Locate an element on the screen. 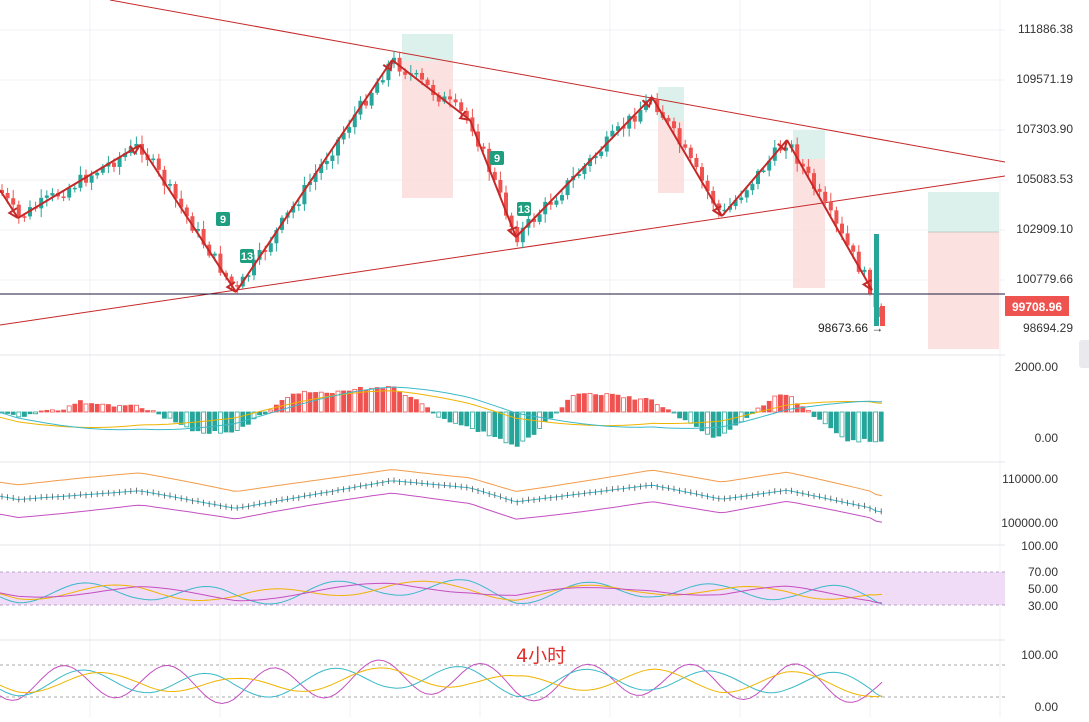 The height and width of the screenshot is (722, 1089). axis-tick-label: 70.00 is located at coordinates (1043, 572).